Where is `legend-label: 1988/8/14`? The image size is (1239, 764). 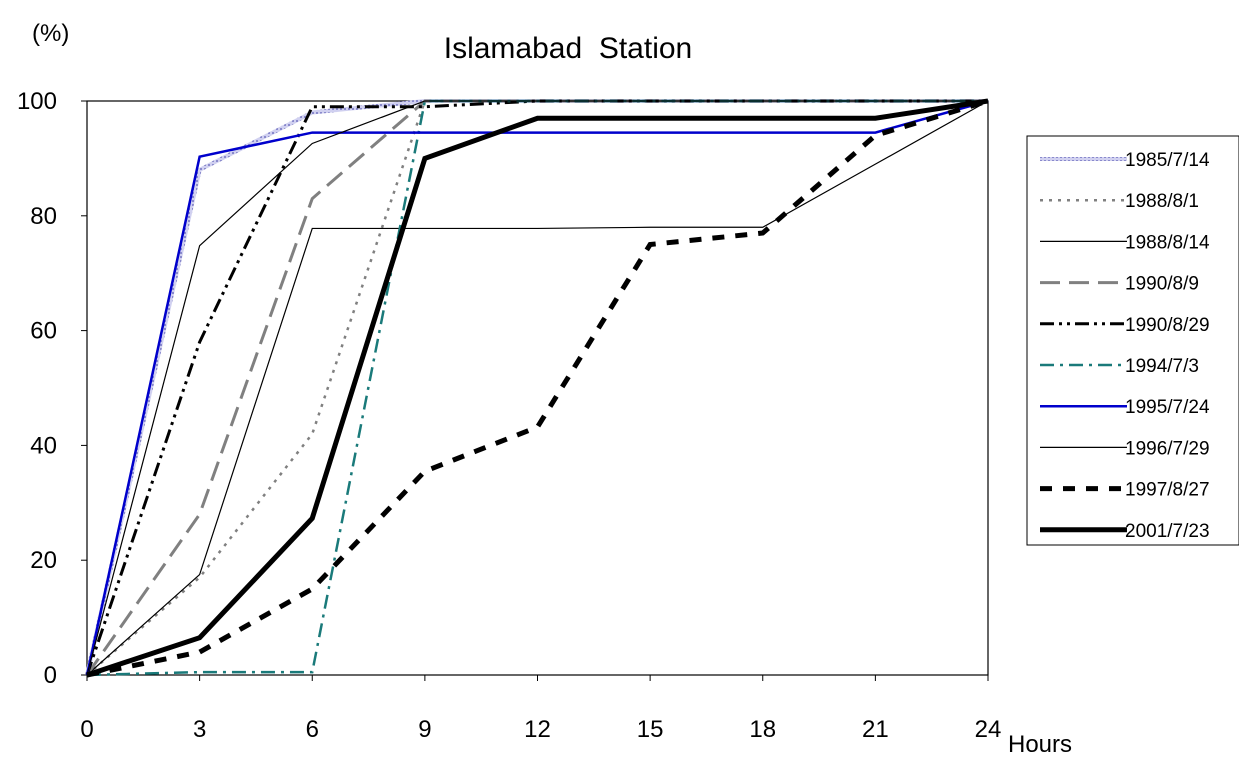 legend-label: 1988/8/14 is located at coordinates (1167, 242).